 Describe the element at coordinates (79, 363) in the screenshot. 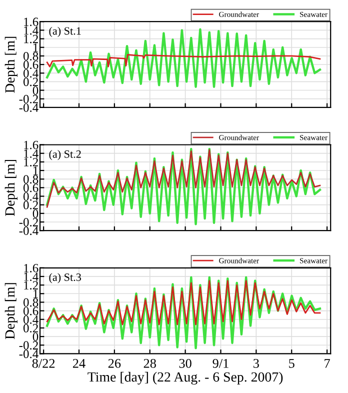

I see `x-tick-label: 24` at that location.